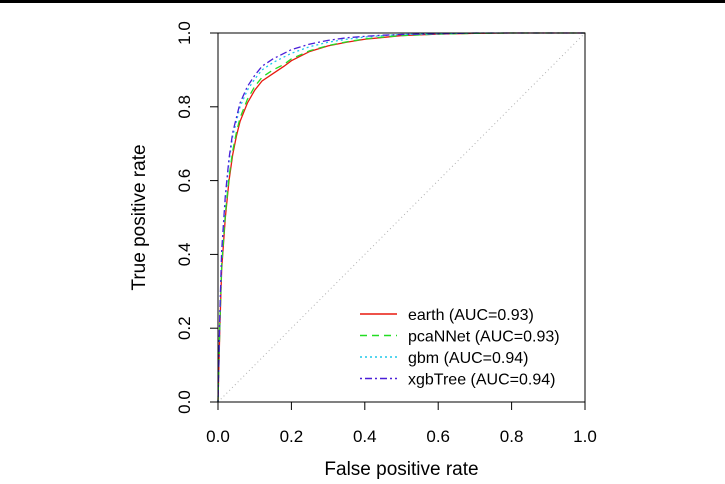  I want to click on x-tick-label: 0.2, so click(292, 436).